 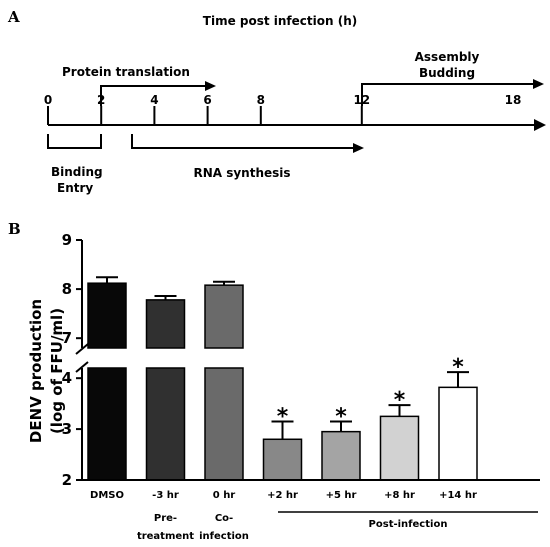 What do you see at coordinates (67, 338) in the screenshot?
I see `y-tick-label: 7` at bounding box center [67, 338].